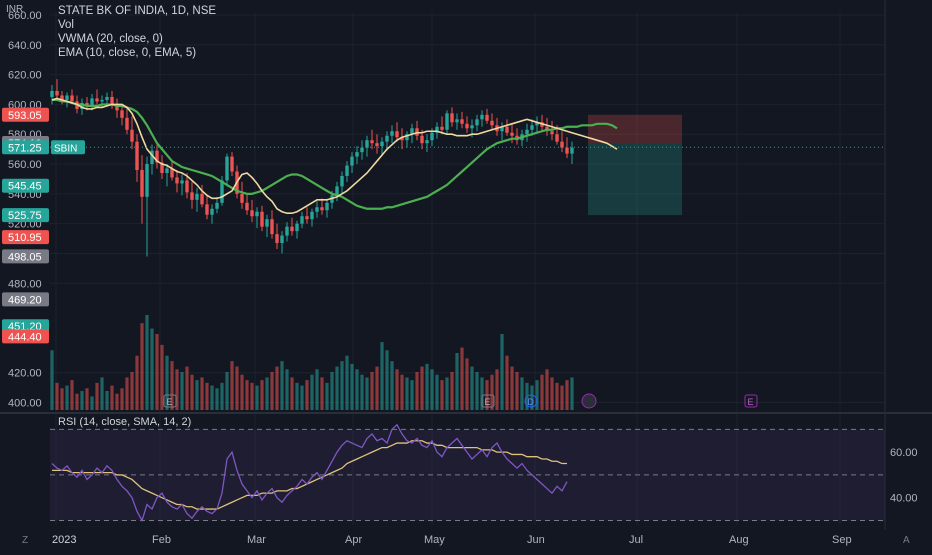 The height and width of the screenshot is (555, 932). What do you see at coordinates (531, 401) in the screenshot?
I see `dividend-badge` at bounding box center [531, 401].